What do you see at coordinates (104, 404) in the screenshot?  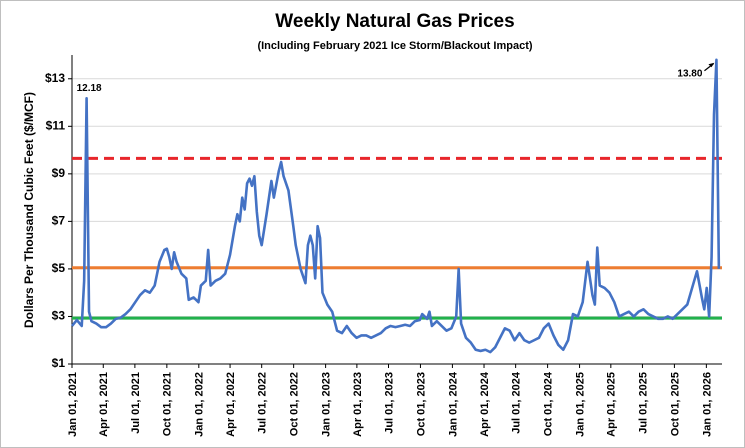 I see `x-tick-label: Apr 01, 2021` at bounding box center [104, 404].